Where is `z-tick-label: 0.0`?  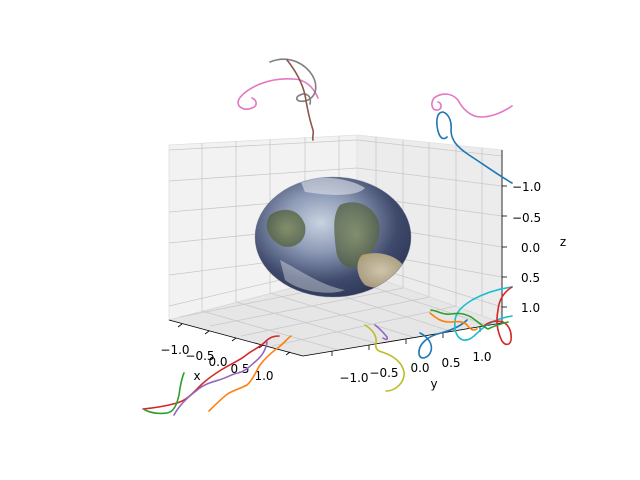 z-tick-label: 0.0 is located at coordinates (530, 248).